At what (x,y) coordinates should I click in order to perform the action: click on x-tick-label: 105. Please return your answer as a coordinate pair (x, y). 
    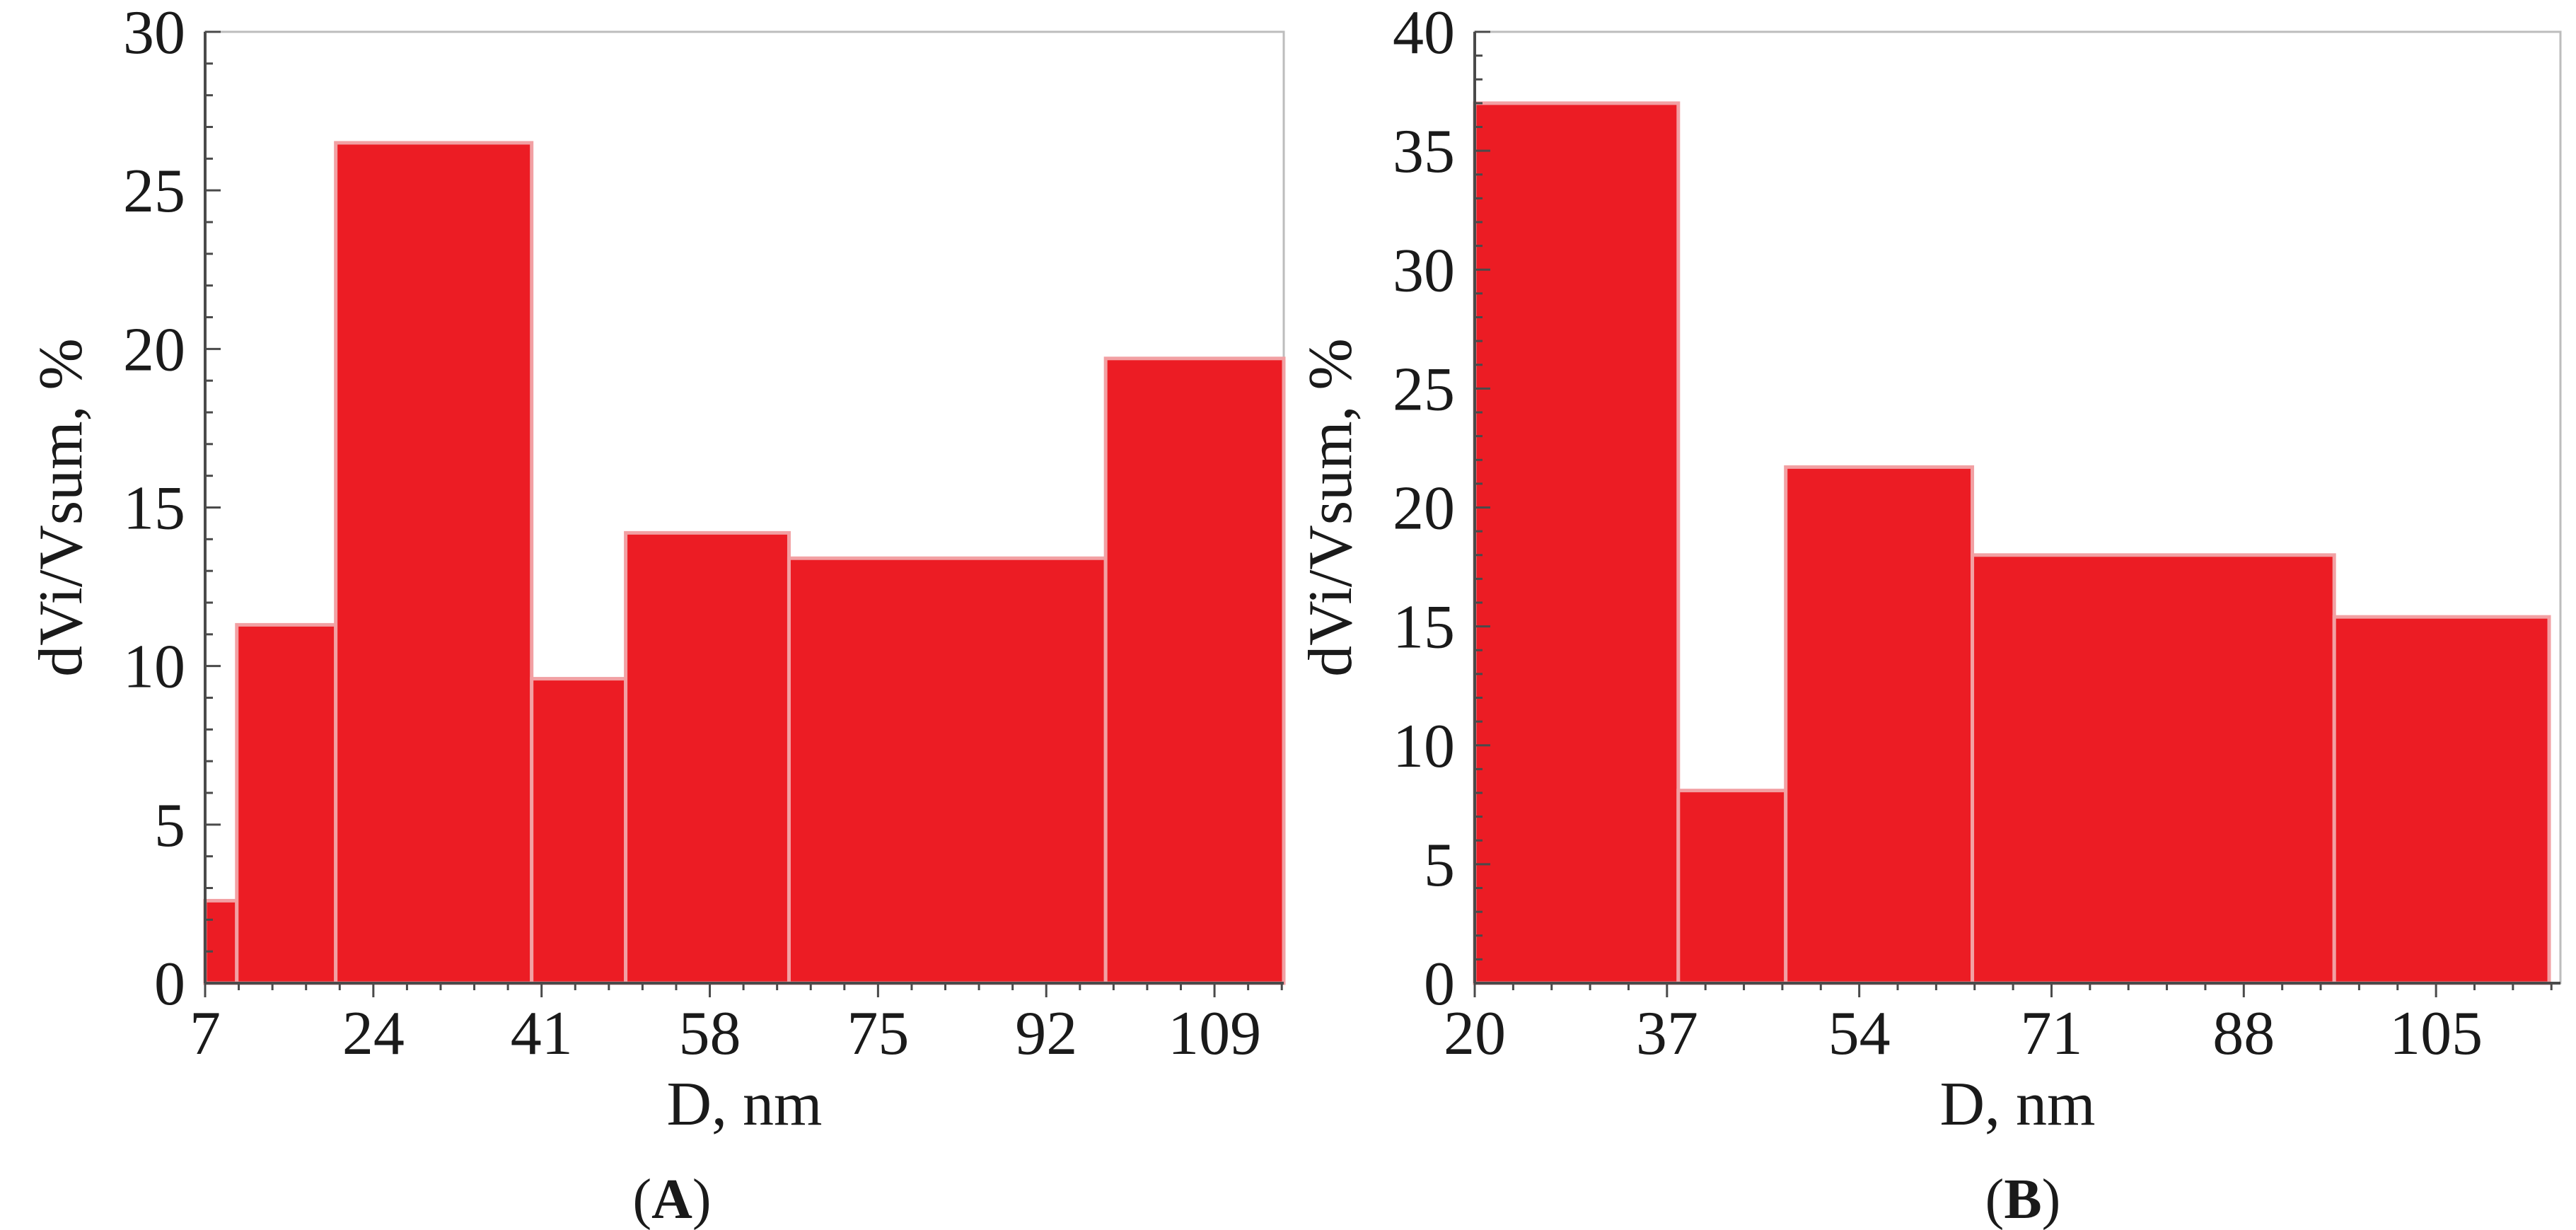
    Looking at the image, I should click on (2436, 1033).